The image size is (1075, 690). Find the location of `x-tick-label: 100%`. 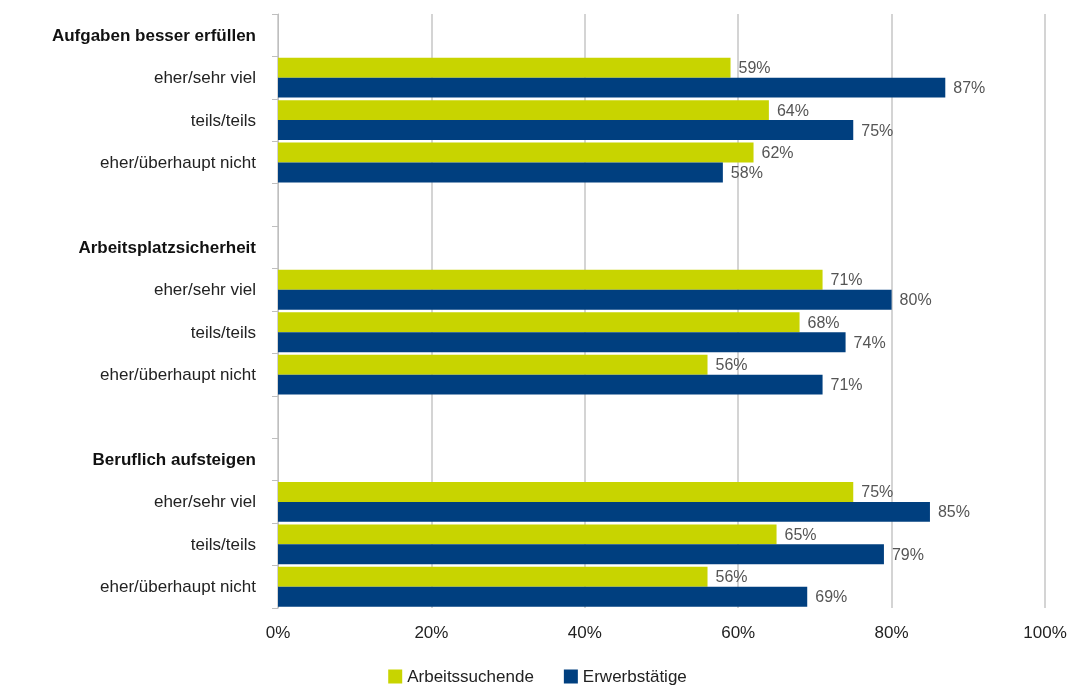

x-tick-label: 100% is located at coordinates (1045, 632).